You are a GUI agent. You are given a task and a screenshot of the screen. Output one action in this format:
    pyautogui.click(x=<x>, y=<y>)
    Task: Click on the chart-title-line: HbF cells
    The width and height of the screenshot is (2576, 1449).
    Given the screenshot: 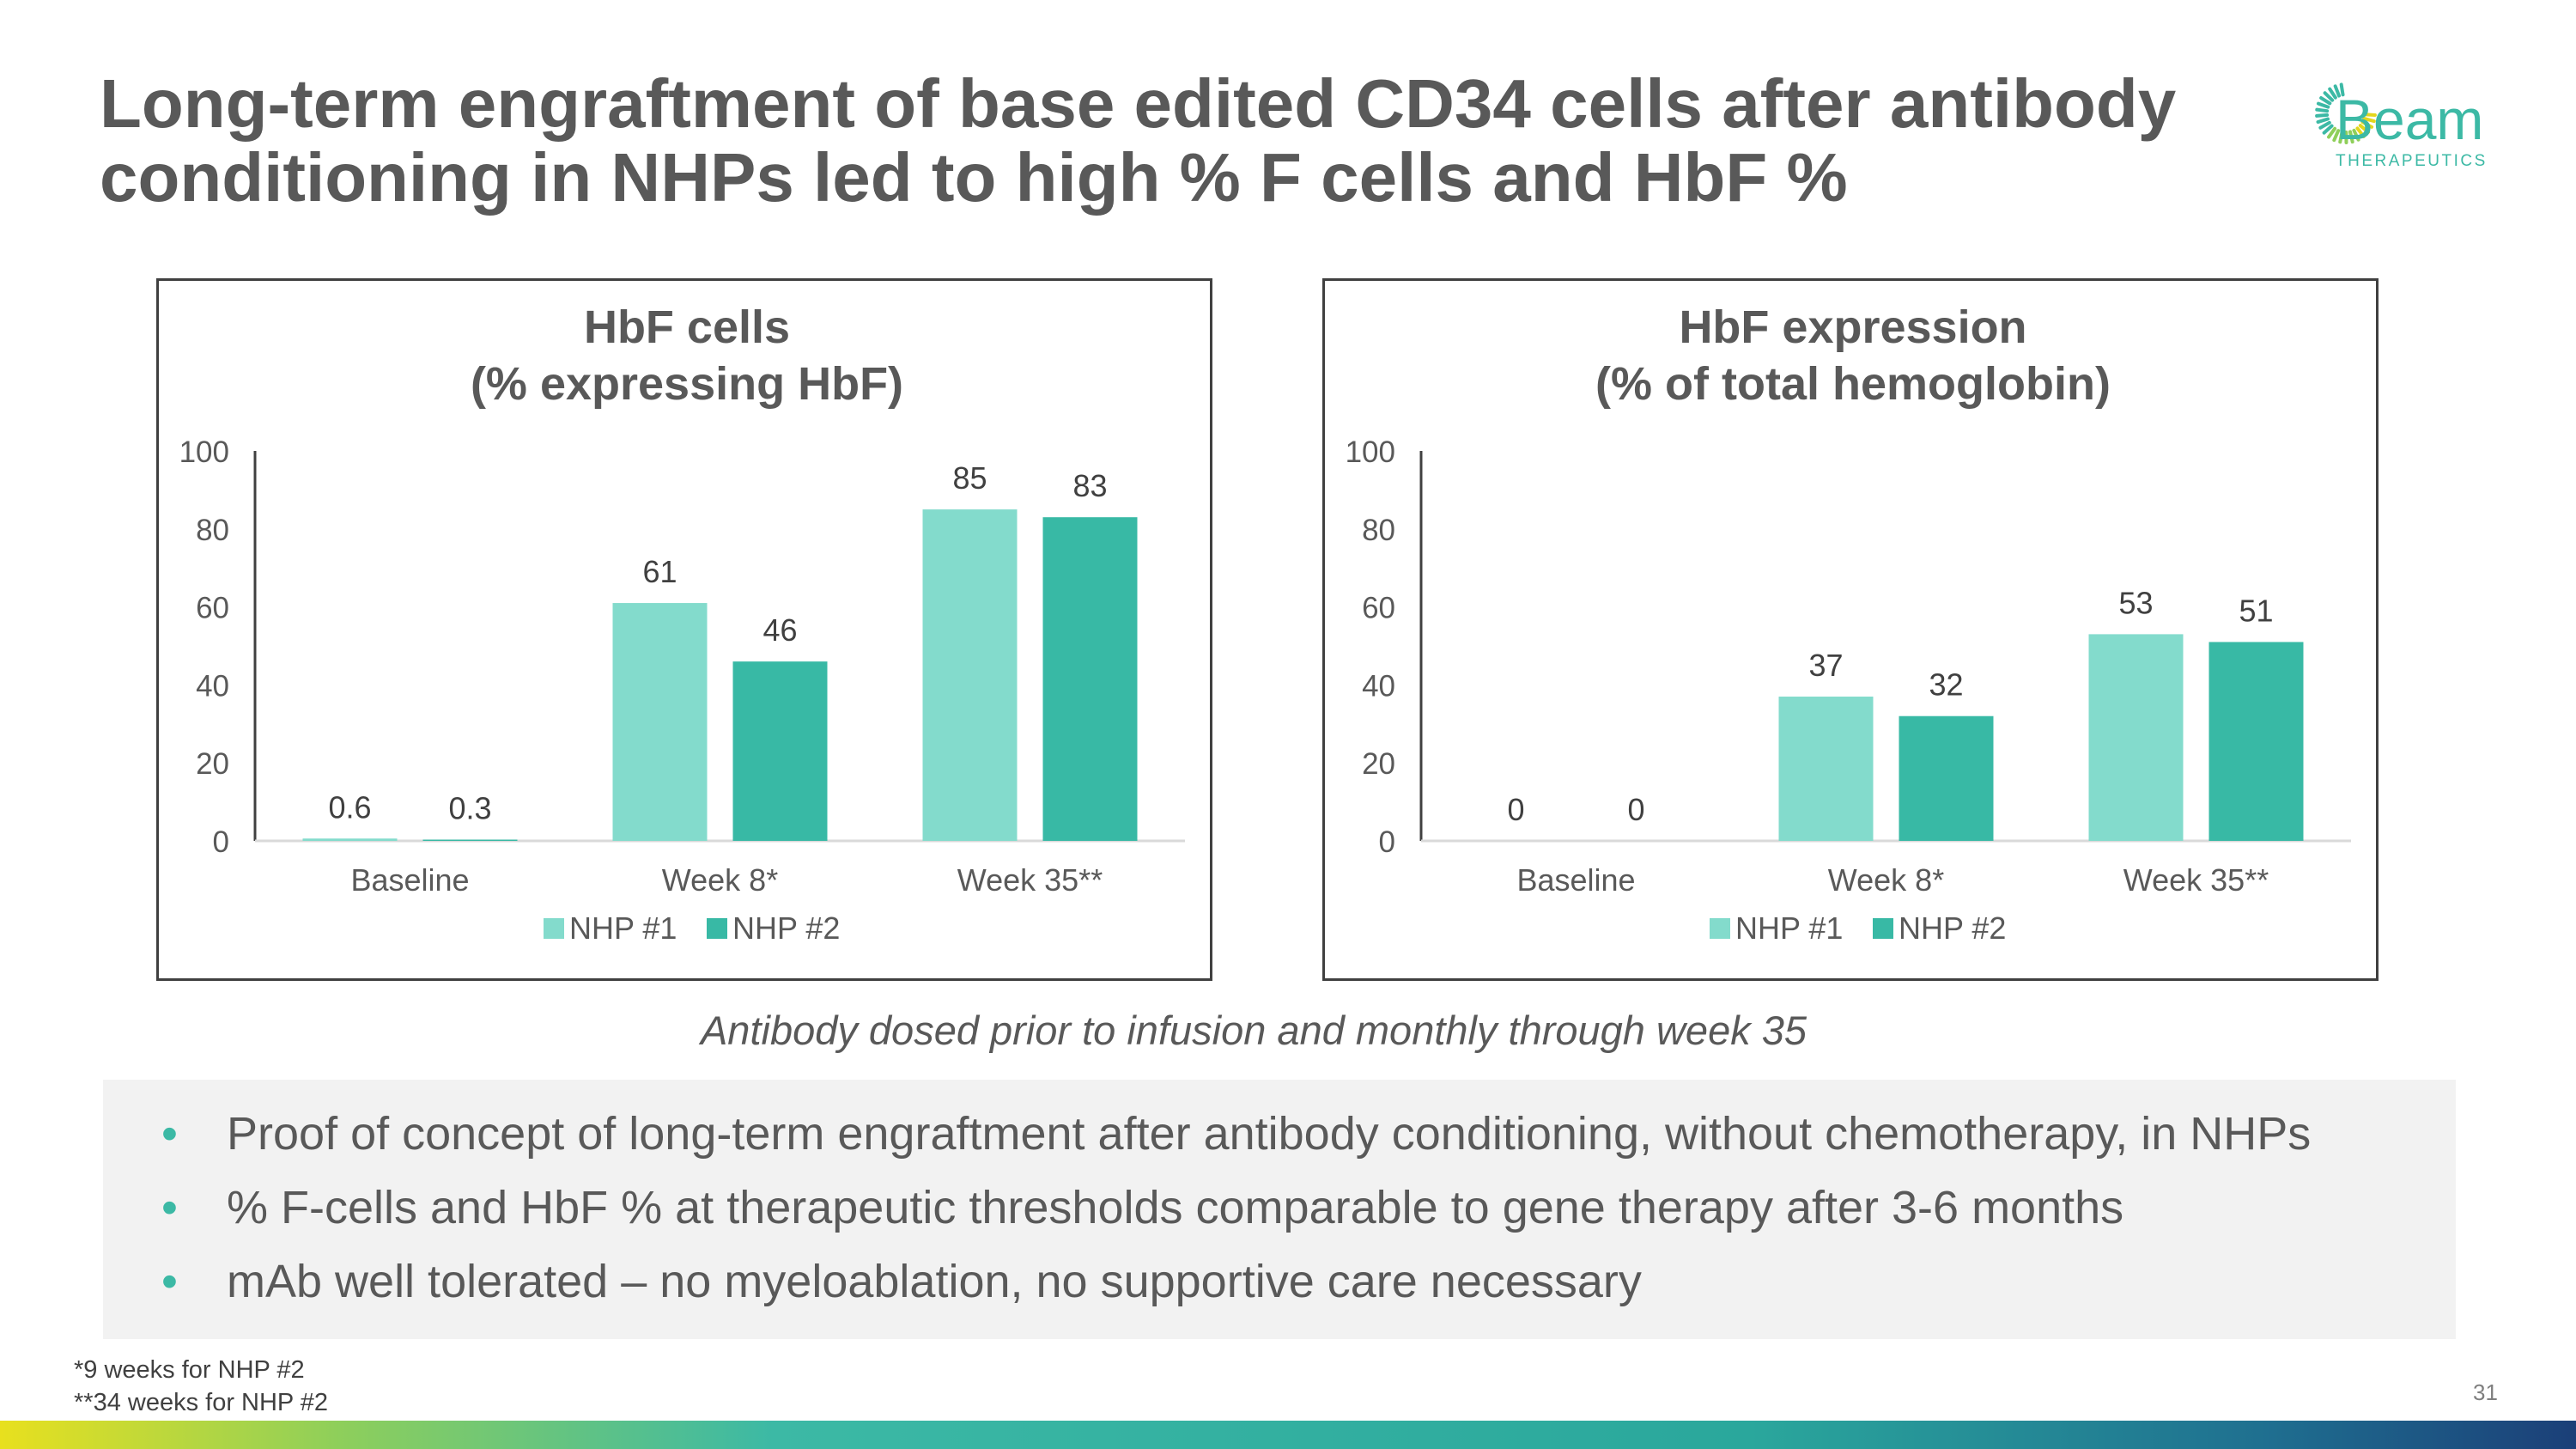 What is the action you would take?
    pyautogui.click(x=687, y=327)
    